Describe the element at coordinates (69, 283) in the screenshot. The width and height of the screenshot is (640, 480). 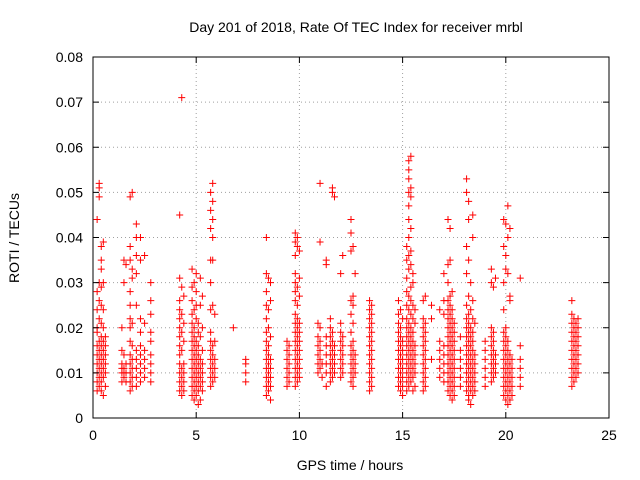
I see `y-tick-label: 0.03` at that location.